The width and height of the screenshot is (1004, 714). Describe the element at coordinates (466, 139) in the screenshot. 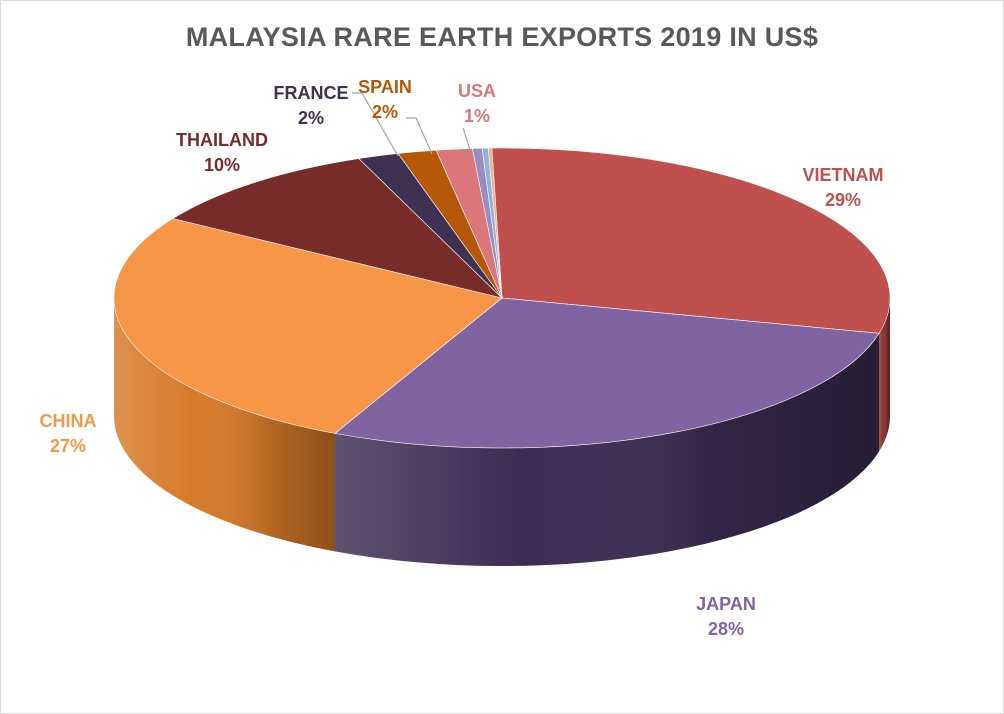

I see `leader-line-usa` at that location.